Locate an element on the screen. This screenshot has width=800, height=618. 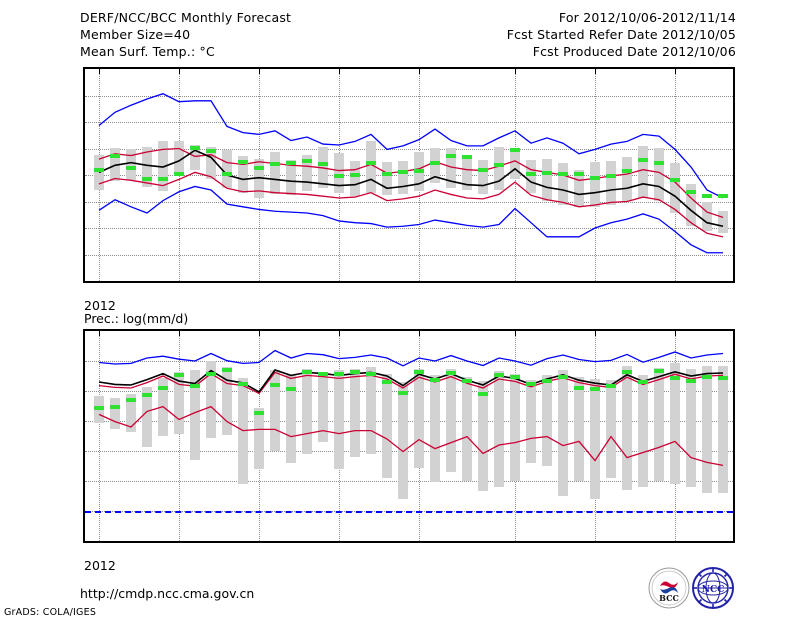
forecast-title: DERF/NCC/BCC Monthly Forecast is located at coordinates (186, 17).